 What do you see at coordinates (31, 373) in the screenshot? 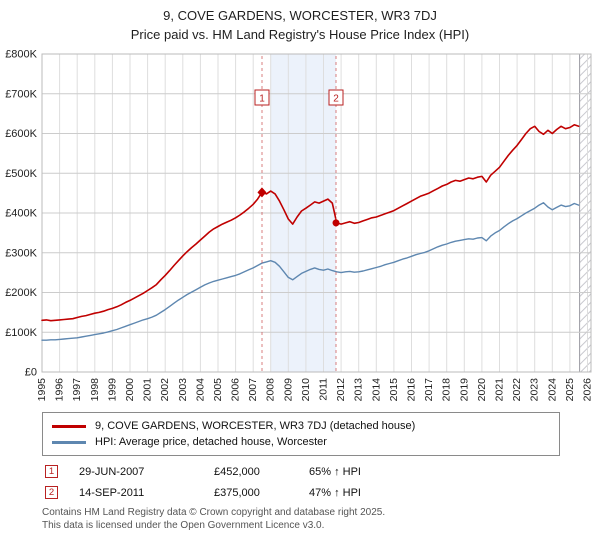
I see `y-tick-label: £0` at bounding box center [31, 373].